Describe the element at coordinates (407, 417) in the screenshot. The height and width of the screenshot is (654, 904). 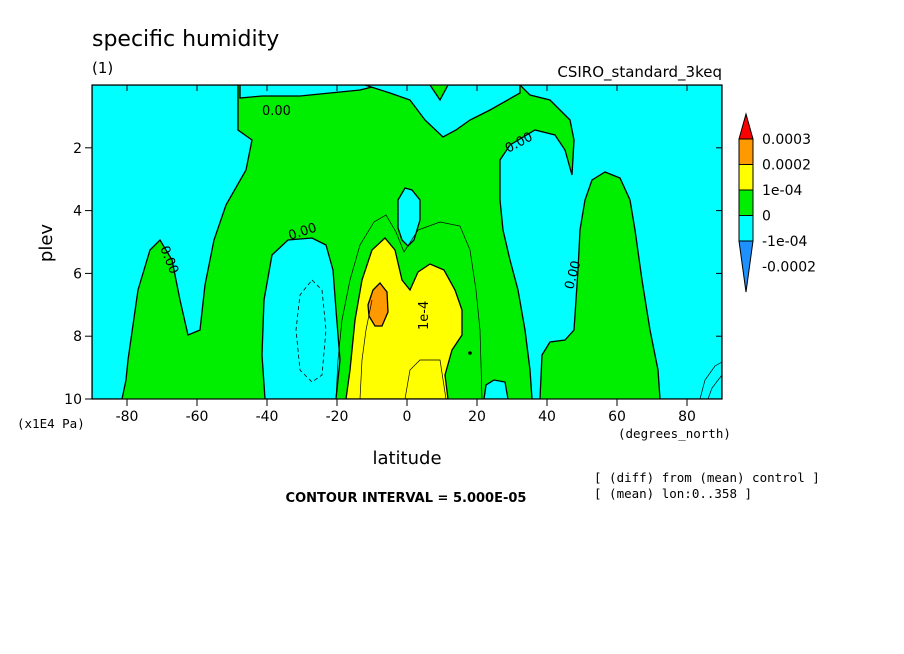
I see `x-tick-label: 0` at that location.